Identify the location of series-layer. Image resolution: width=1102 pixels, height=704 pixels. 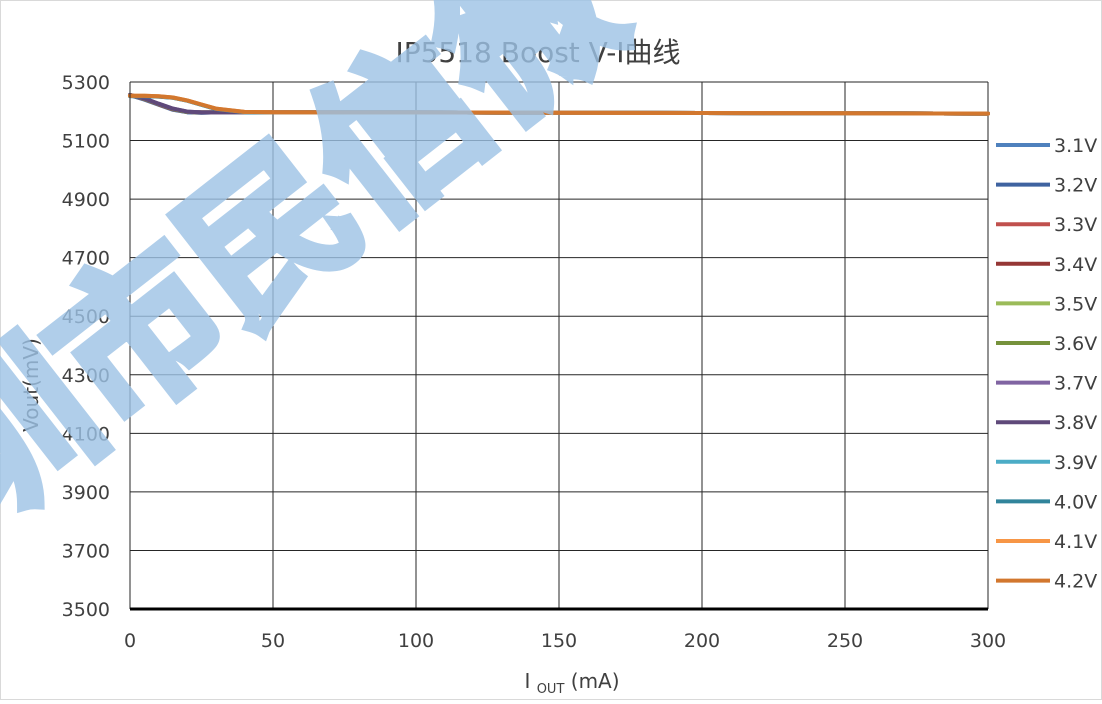
(559, 104).